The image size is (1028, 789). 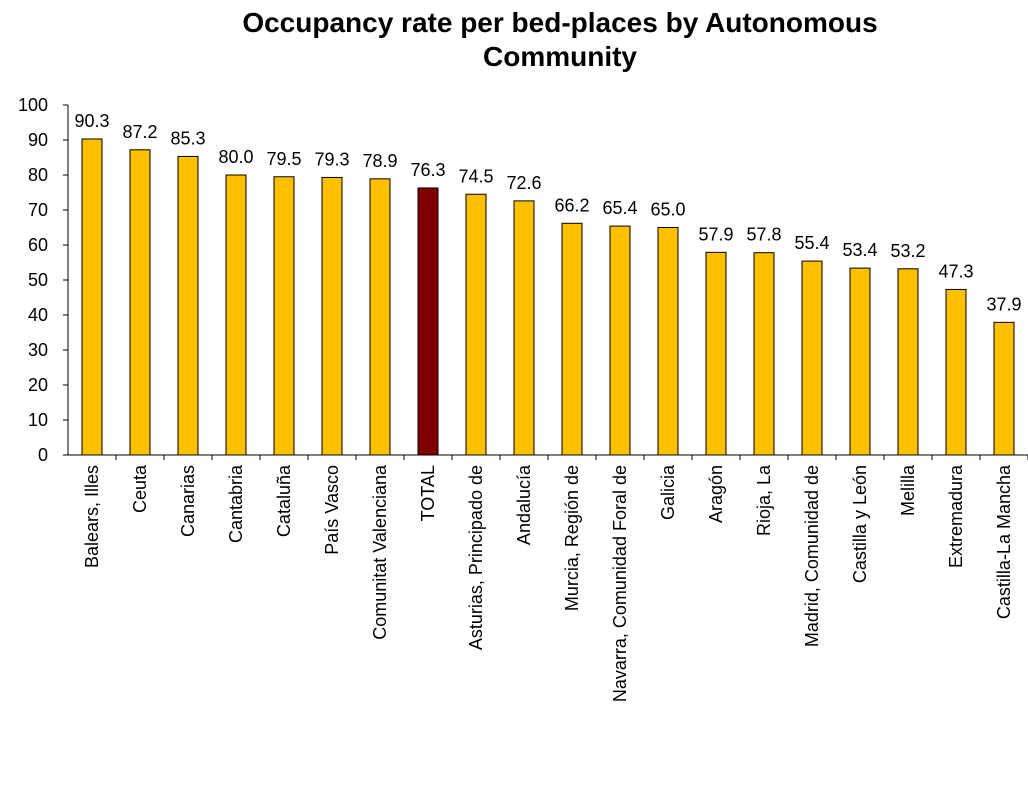 What do you see at coordinates (860, 524) in the screenshot?
I see `x-tick-label: Castilla y León` at bounding box center [860, 524].